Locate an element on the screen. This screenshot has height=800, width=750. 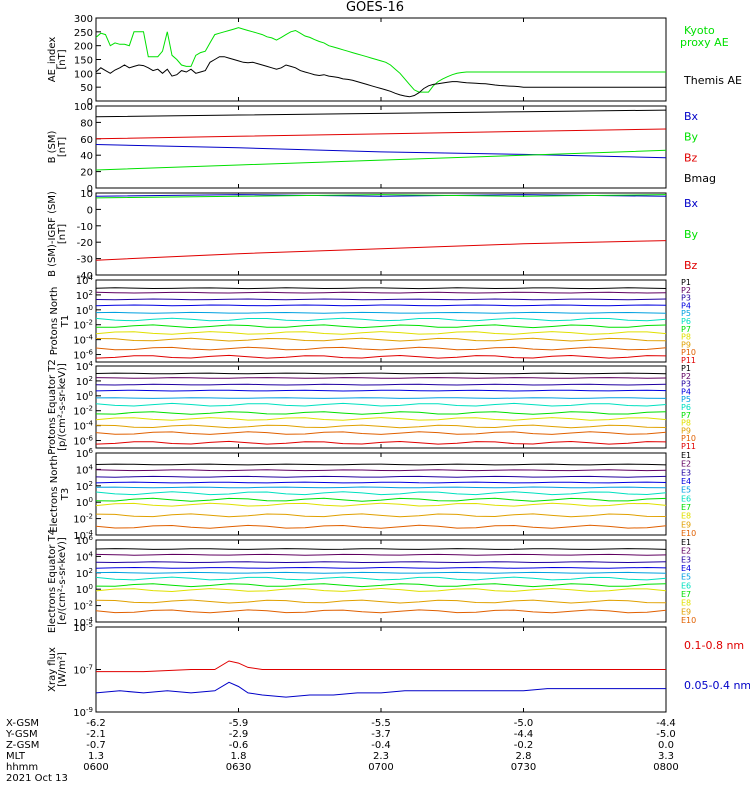
panel-1-legend-2: Bz is located at coordinates (691, 157).